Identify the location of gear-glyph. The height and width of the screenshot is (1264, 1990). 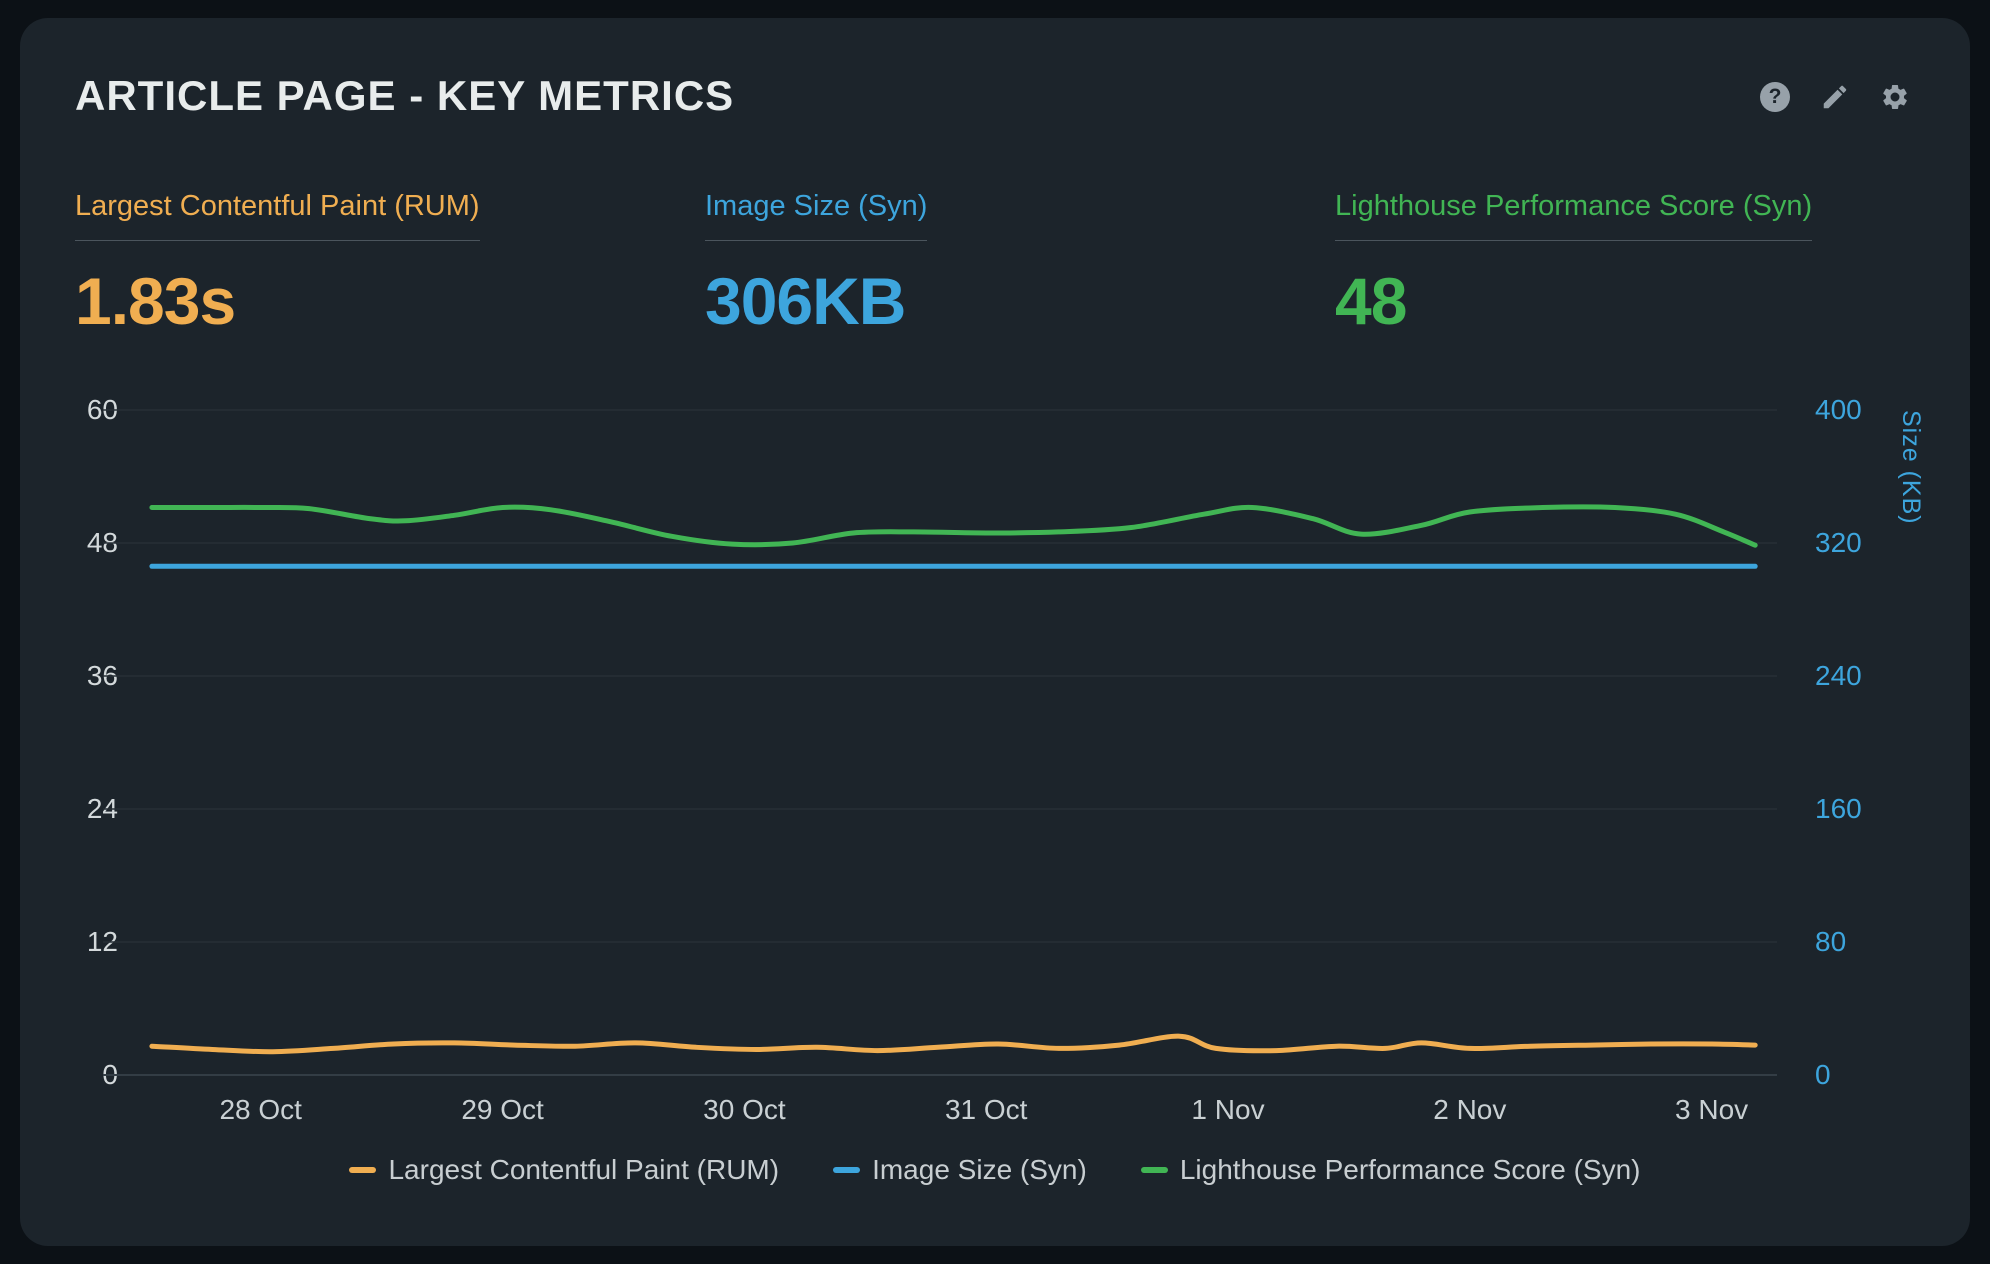
(1895, 97).